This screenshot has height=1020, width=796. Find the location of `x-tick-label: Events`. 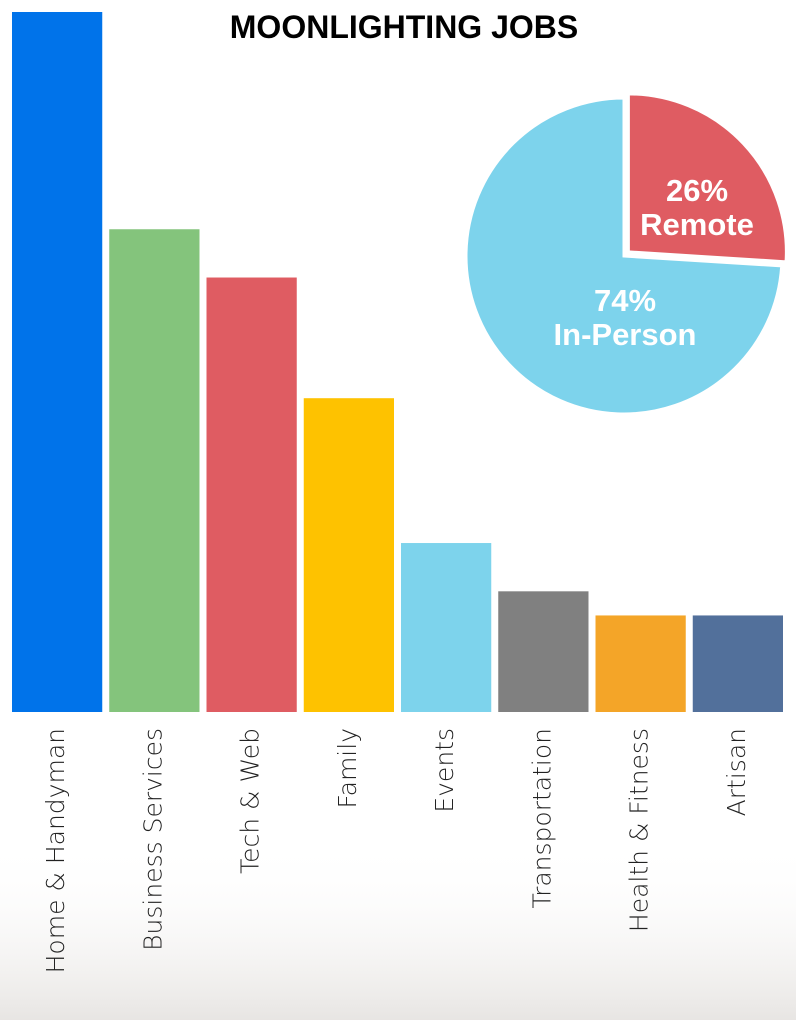

x-tick-label: Events is located at coordinates (444, 770).